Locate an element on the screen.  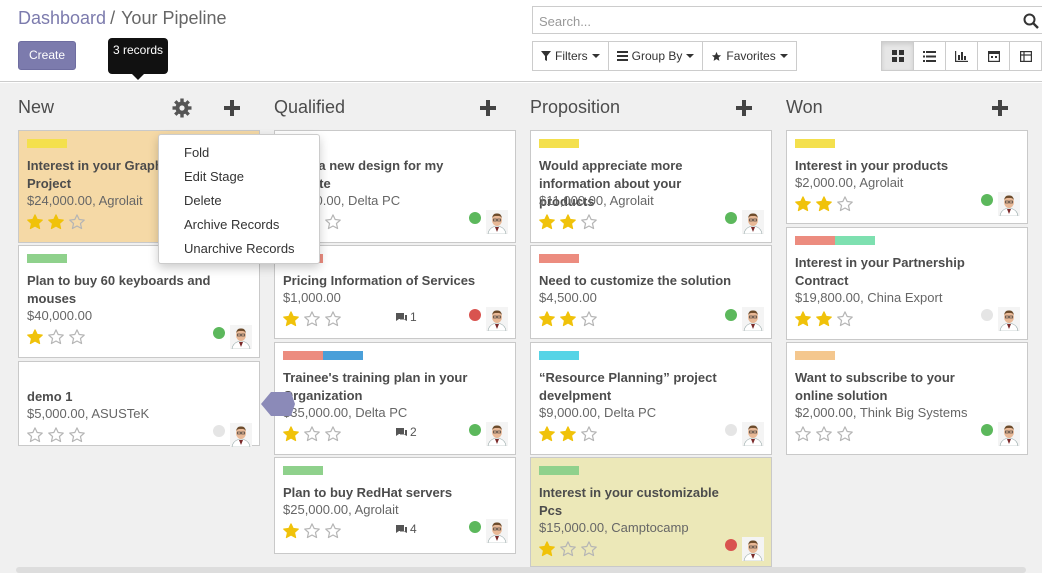
column-title: Qualified is located at coordinates (310, 107).